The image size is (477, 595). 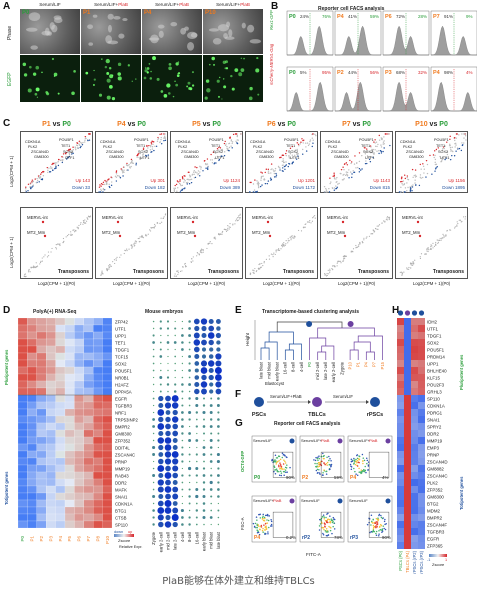 What do you see at coordinates (422, 72) in the screenshot?
I see `histogram-pos-pct: 32%` at bounding box center [422, 72].